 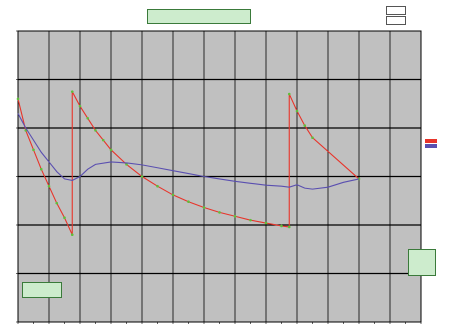 What do you see at coordinates (396, 10) in the screenshot?
I see `corner-box-top` at bounding box center [396, 10].